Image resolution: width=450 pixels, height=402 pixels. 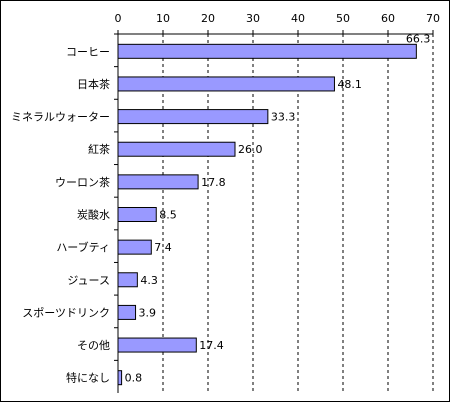 I want to click on category-label: スポーツドリンク, so click(x=66, y=312).